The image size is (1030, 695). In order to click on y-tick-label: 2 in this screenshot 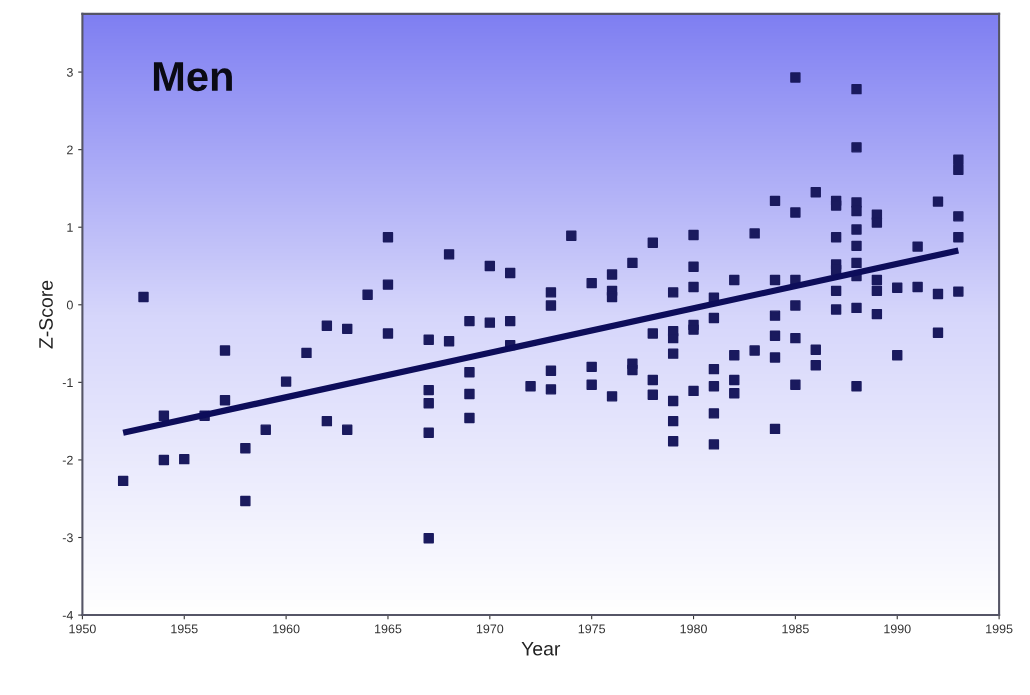, I will do `click(70, 150)`.